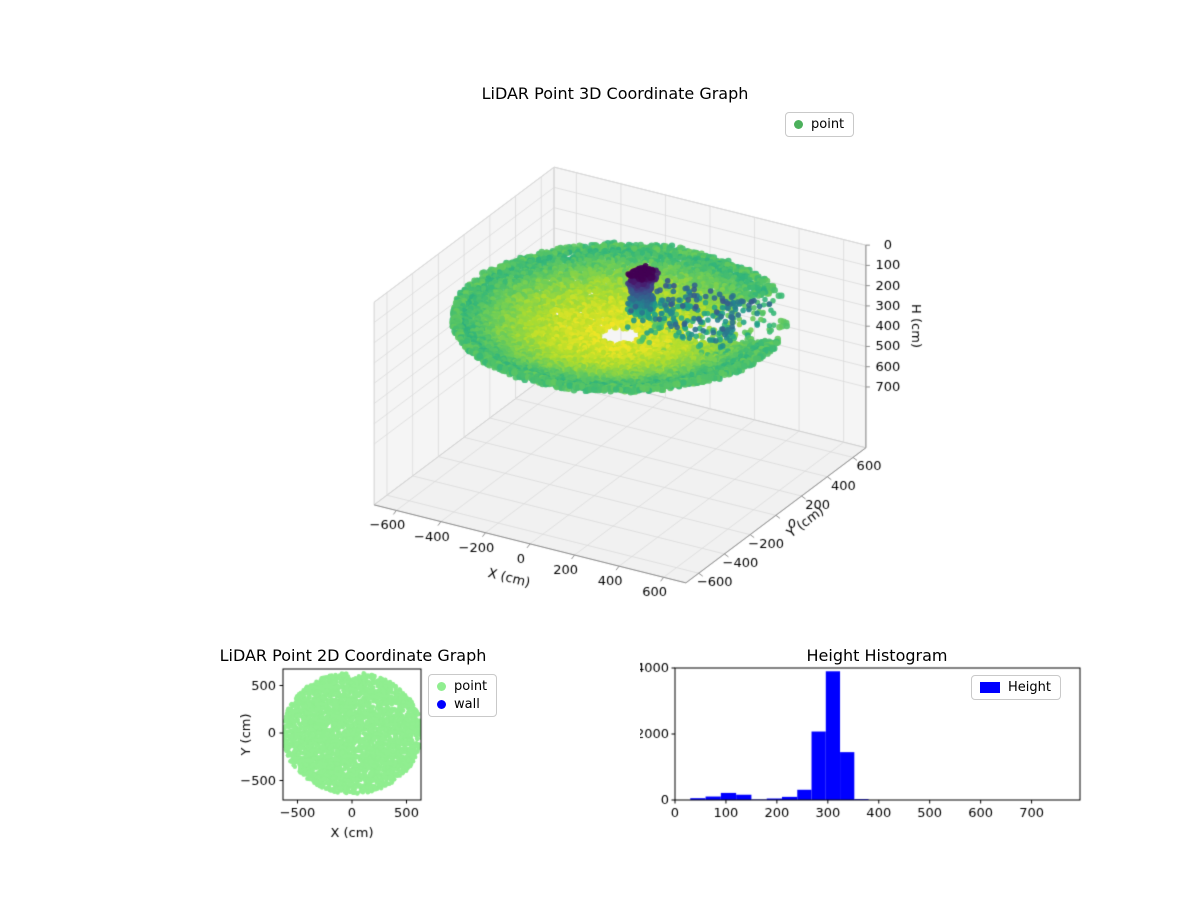  Describe the element at coordinates (467, 704) in the screenshot. I see `legend-label-wall: wall` at that location.